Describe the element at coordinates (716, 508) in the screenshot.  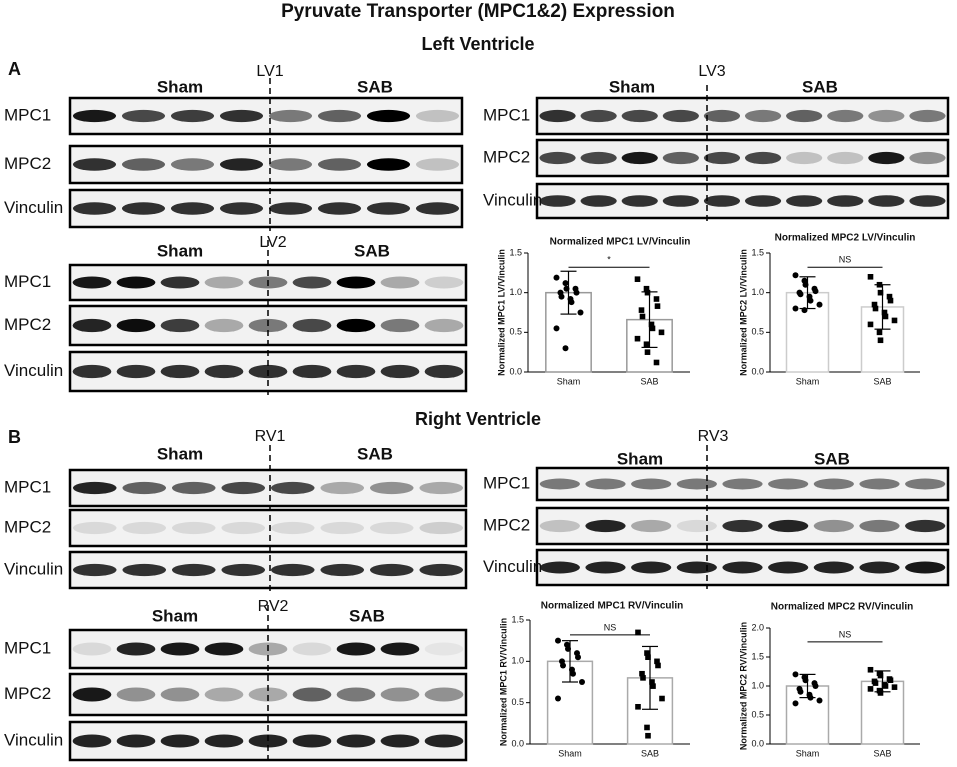
I see `blot: MPC1 MPC2 Vinculin RV3 Sham SAB` at that location.